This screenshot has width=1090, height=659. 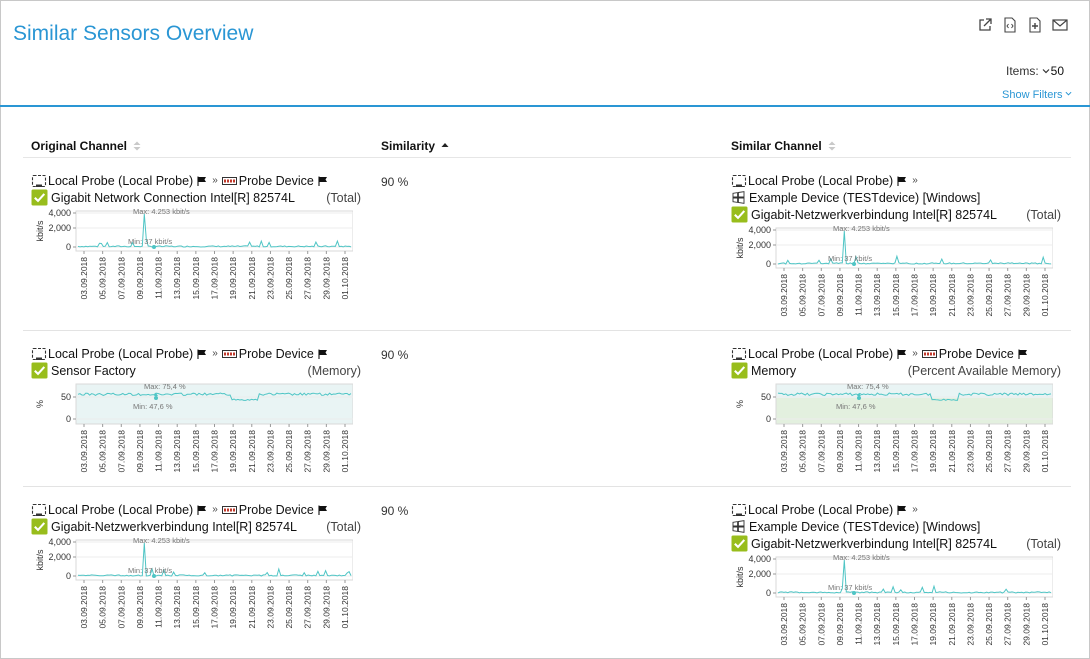 What do you see at coordinates (914, 577) in the screenshot?
I see `plot-frame` at bounding box center [914, 577].